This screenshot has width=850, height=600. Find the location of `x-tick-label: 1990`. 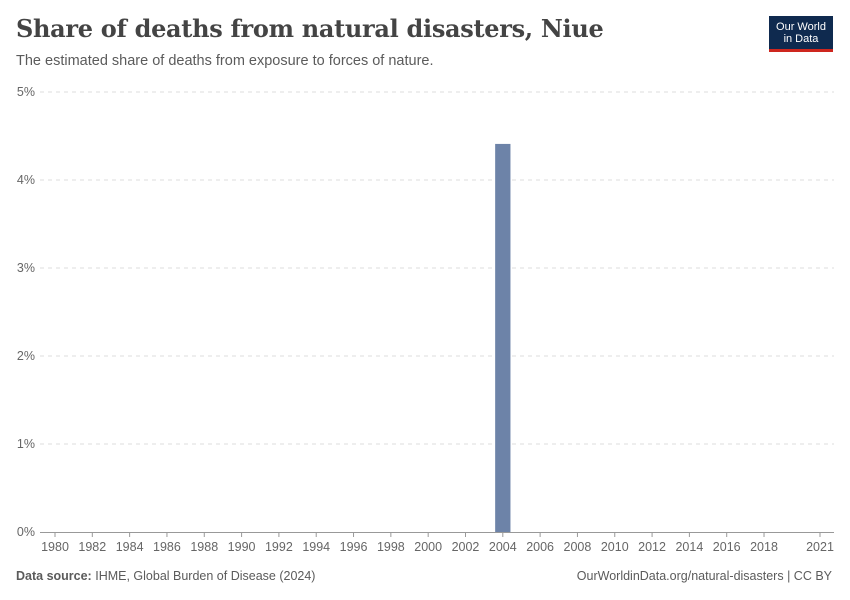

x-tick-label: 1990 is located at coordinates (242, 547).